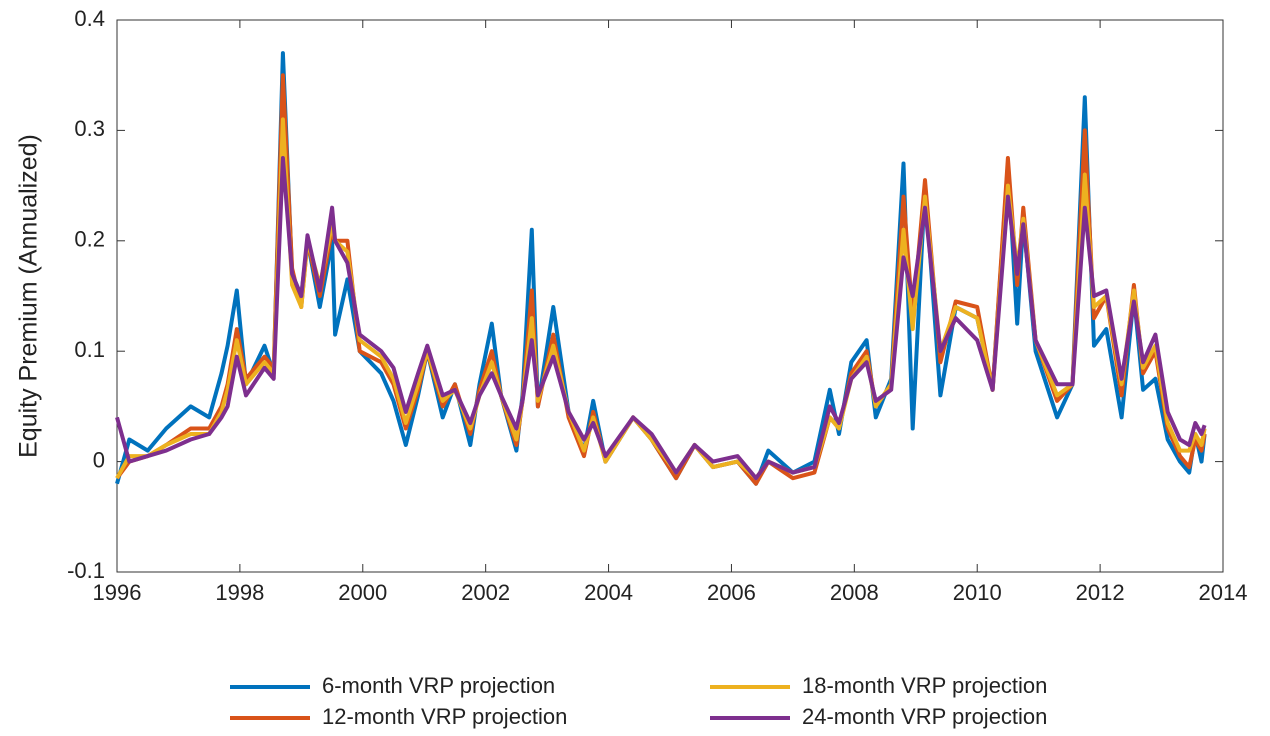  I want to click on legend-label: 24-month VRP projection, so click(924, 716).